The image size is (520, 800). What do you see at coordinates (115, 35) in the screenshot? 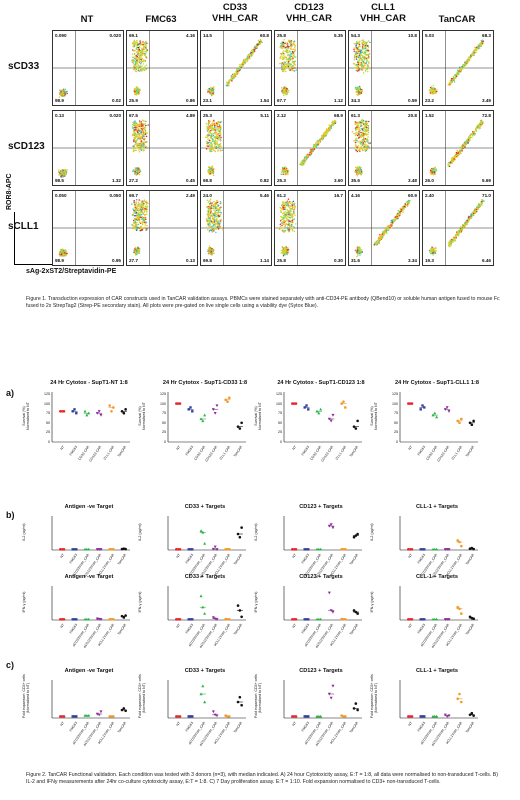
I see `quadrant-value-tr: 0.020` at bounding box center [115, 35].